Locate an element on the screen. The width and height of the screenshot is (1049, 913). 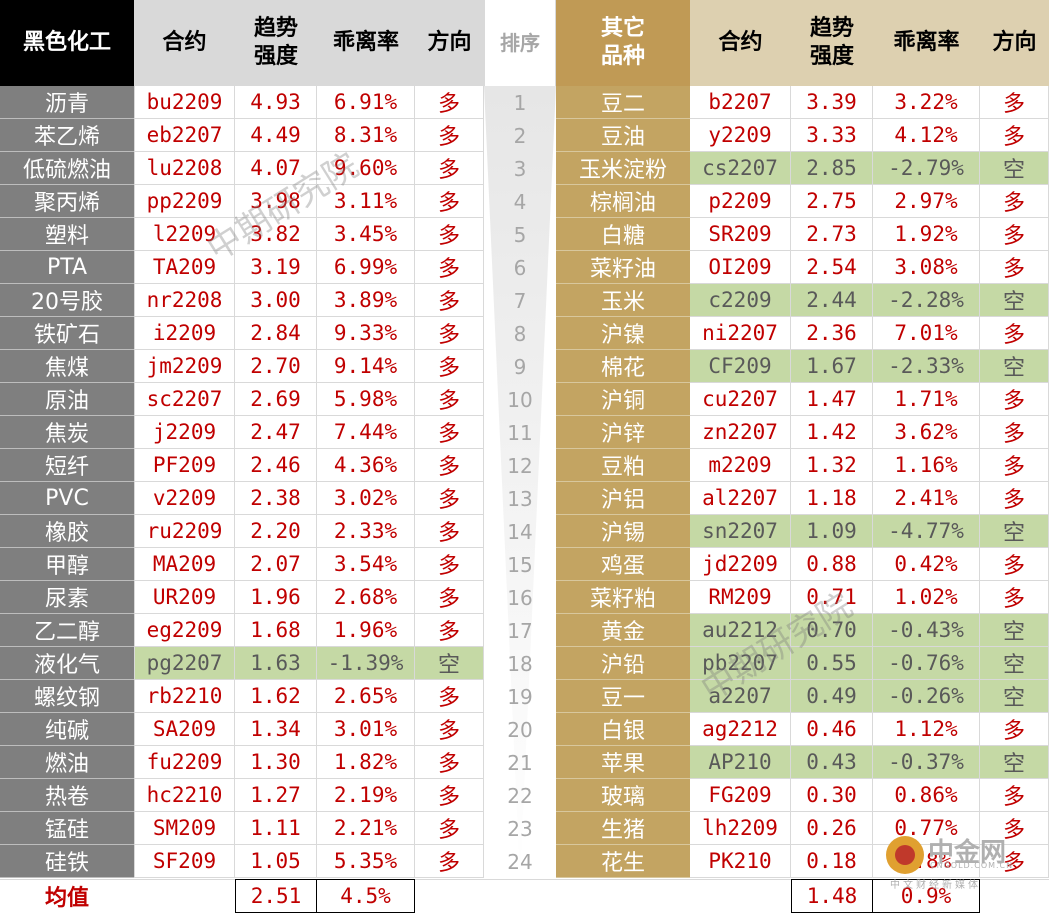
left-name: PTA is located at coordinates (67, 267).